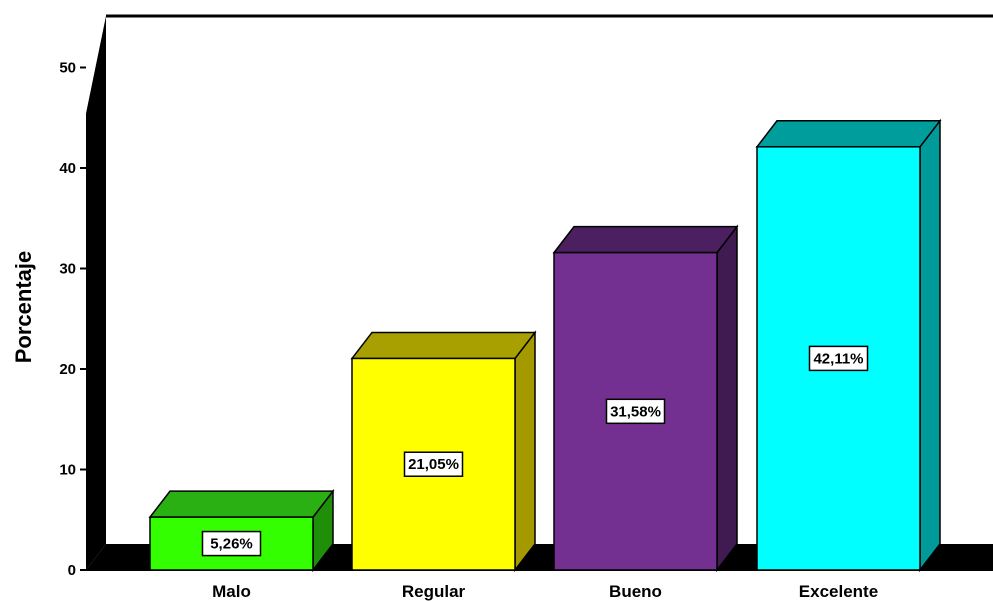 This screenshot has width=993, height=601. I want to click on left-wall, so click(96, 293).